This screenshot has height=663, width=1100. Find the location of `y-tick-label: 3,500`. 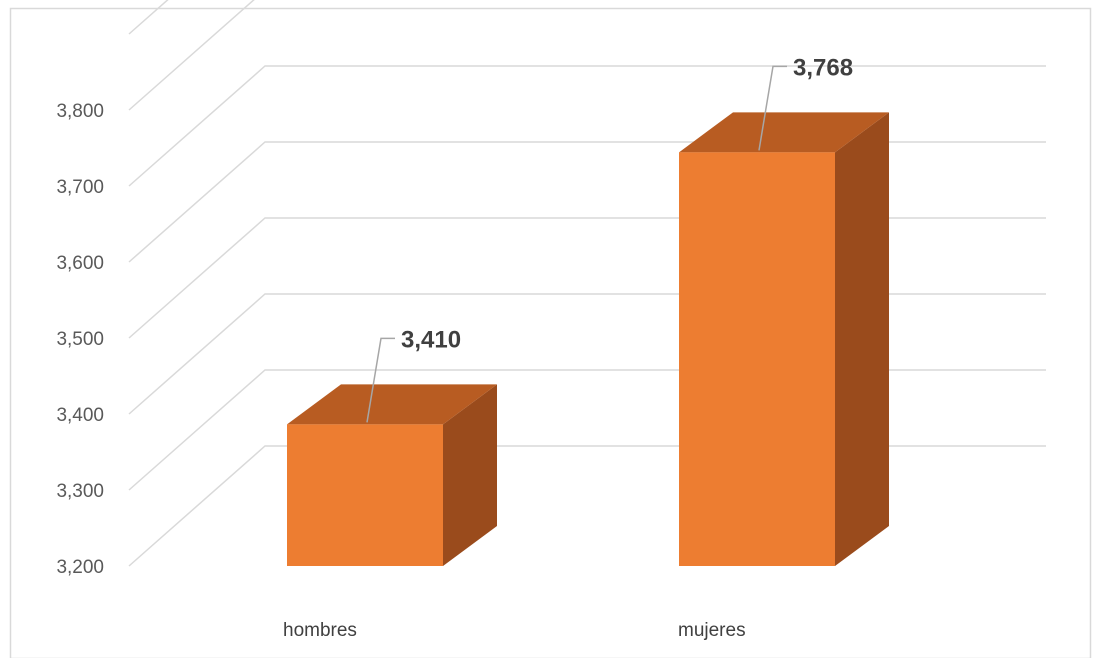

y-tick-label: 3,500 is located at coordinates (80, 339).